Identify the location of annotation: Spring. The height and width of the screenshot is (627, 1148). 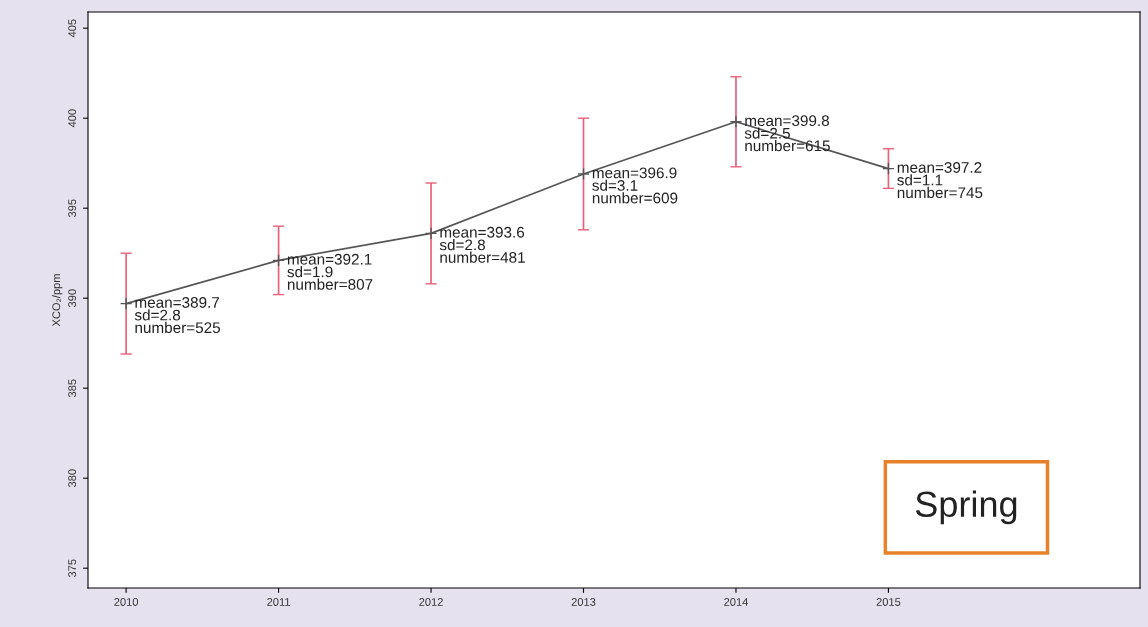
(966, 507).